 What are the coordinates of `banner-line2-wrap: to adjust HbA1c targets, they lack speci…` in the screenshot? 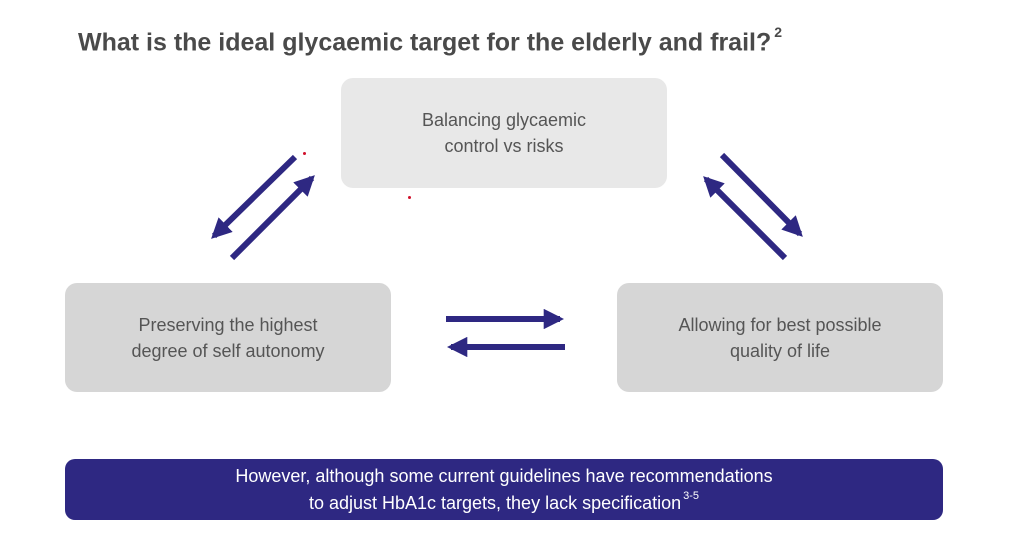 It's located at (503, 501).